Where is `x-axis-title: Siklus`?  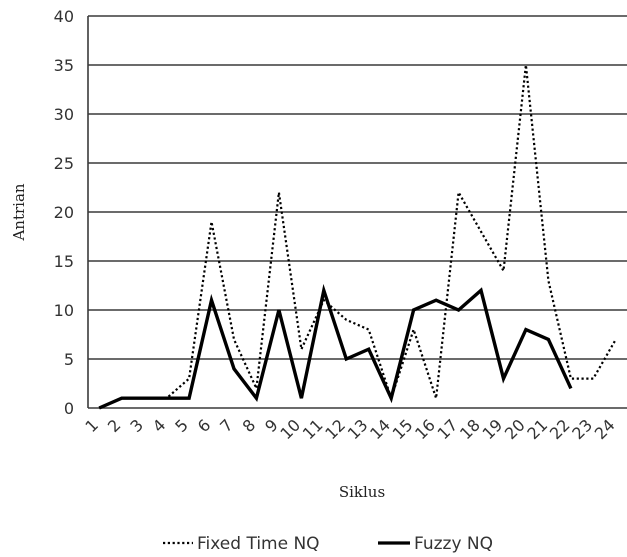
x-axis-title: Siklus is located at coordinates (362, 492).